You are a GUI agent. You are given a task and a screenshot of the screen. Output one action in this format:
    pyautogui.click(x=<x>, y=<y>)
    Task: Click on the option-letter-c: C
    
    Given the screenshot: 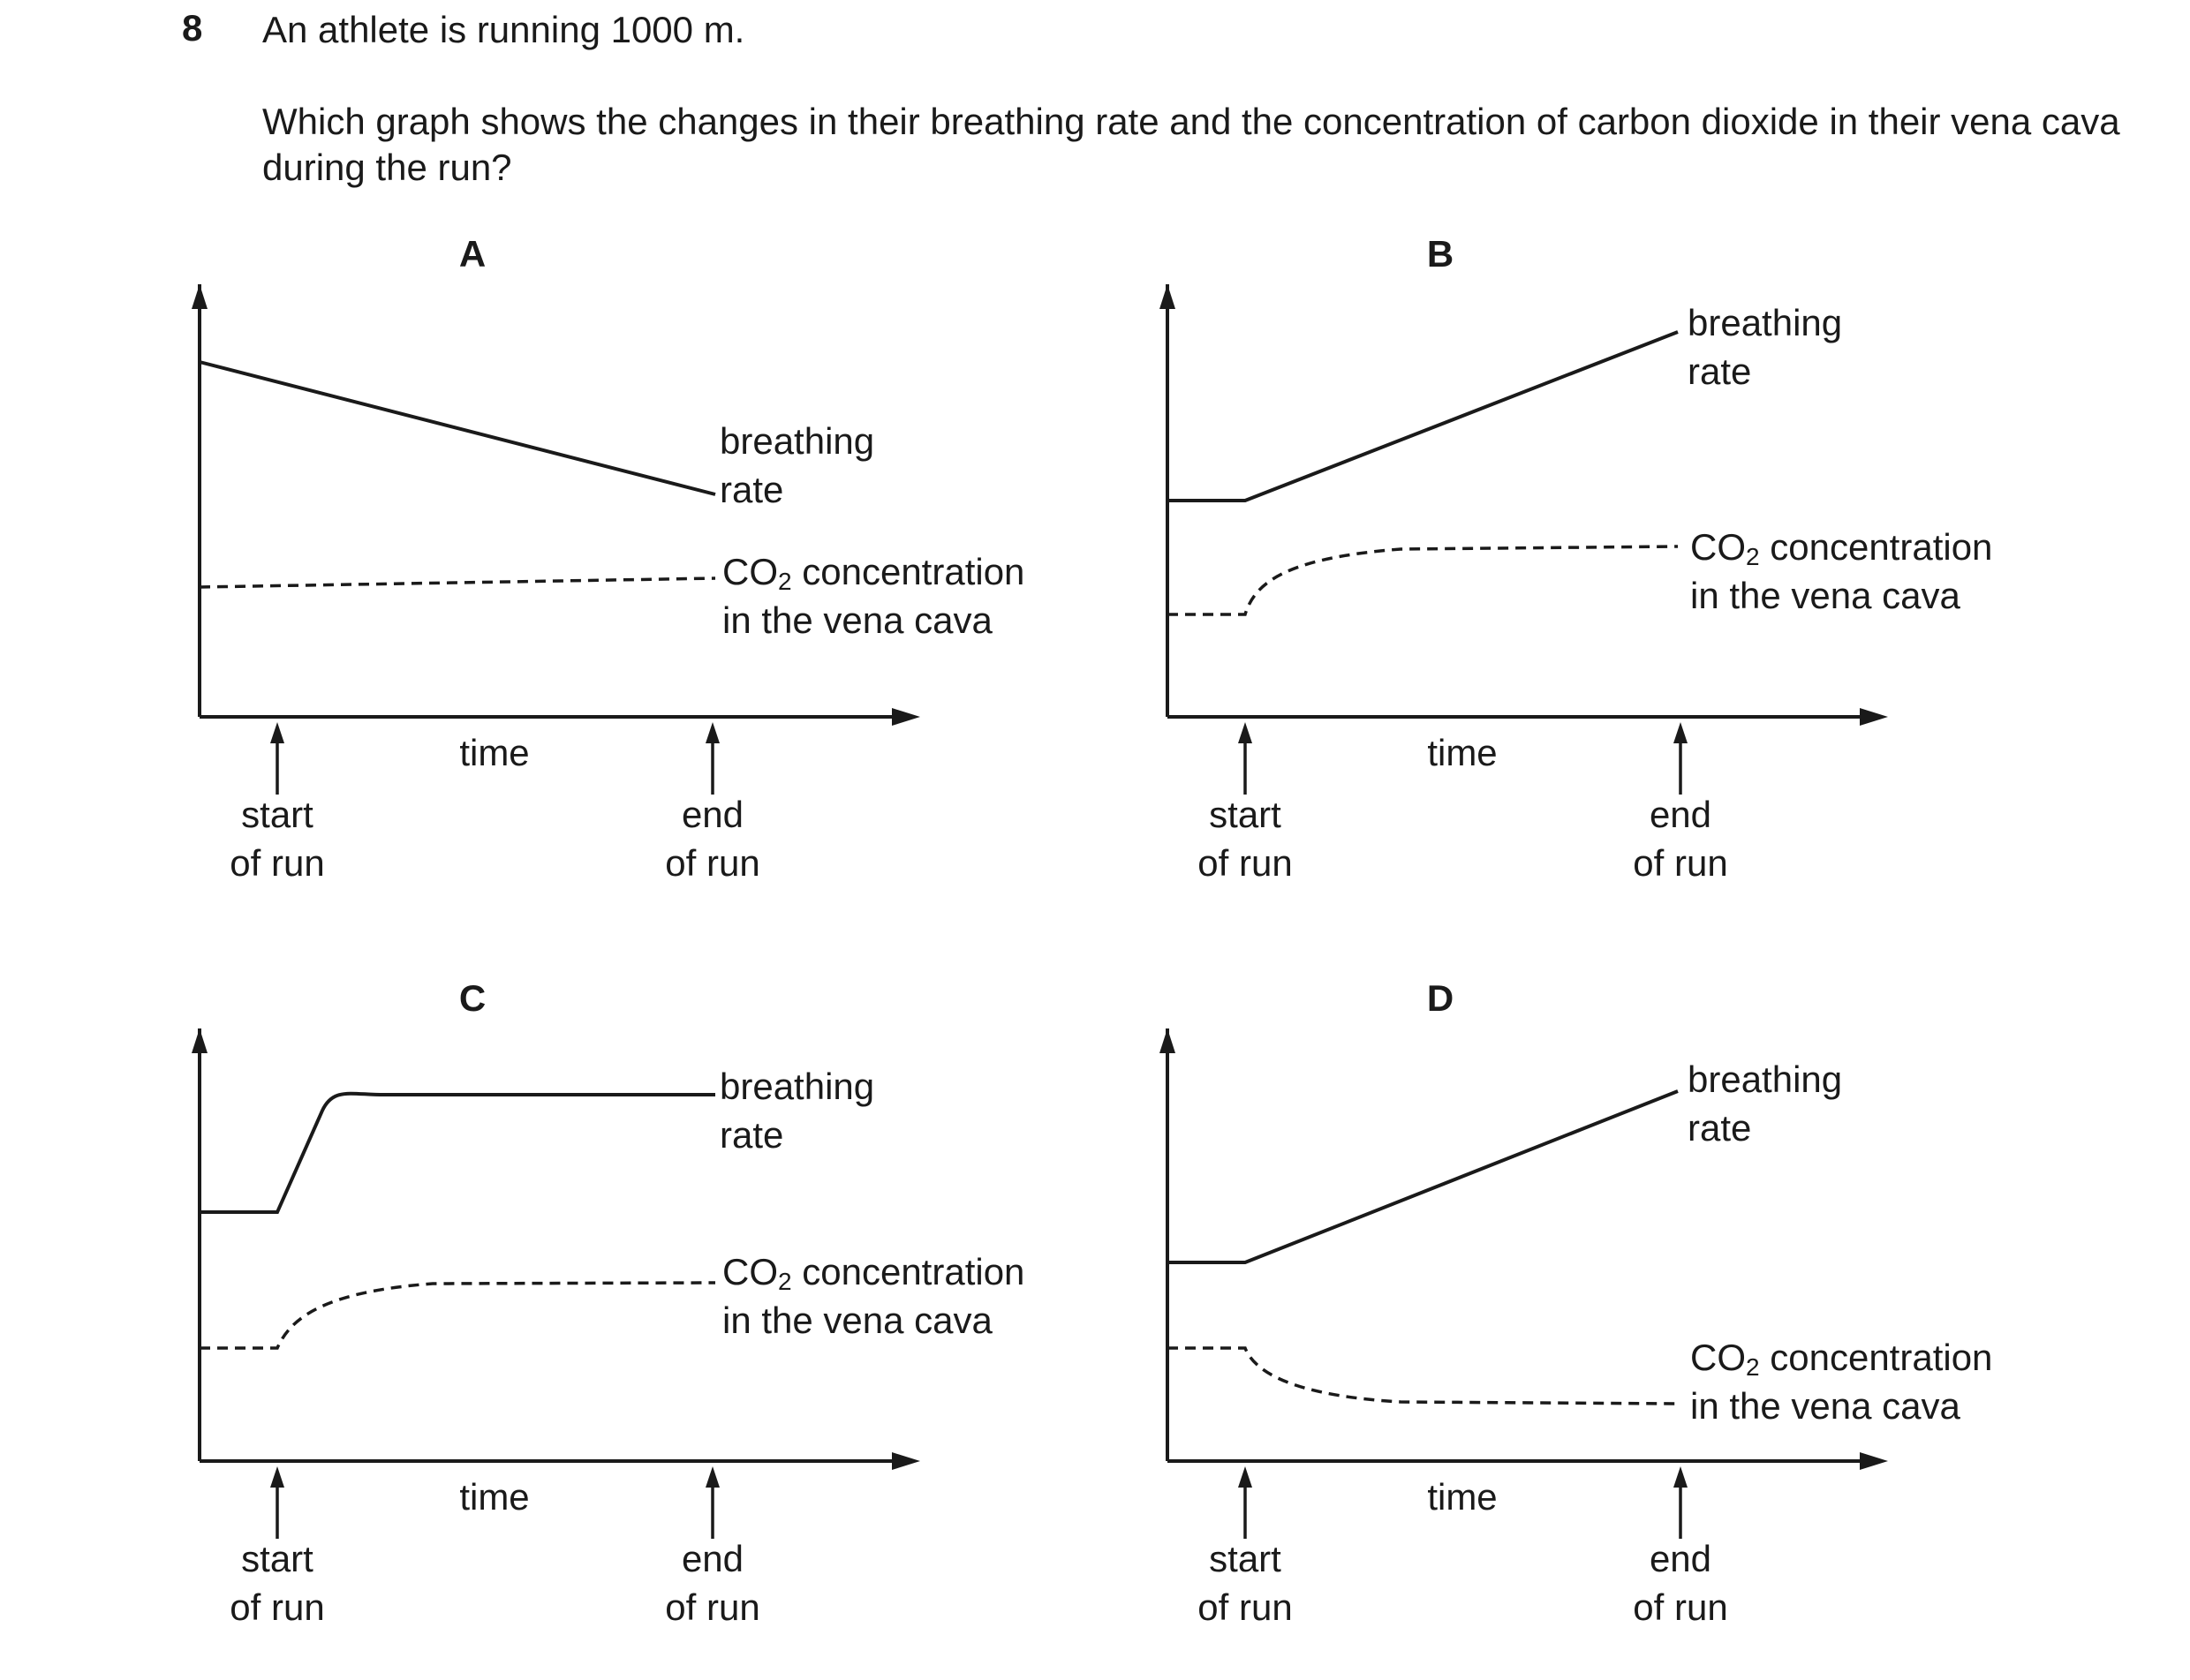 What is the action you would take?
    pyautogui.click(x=472, y=998)
    